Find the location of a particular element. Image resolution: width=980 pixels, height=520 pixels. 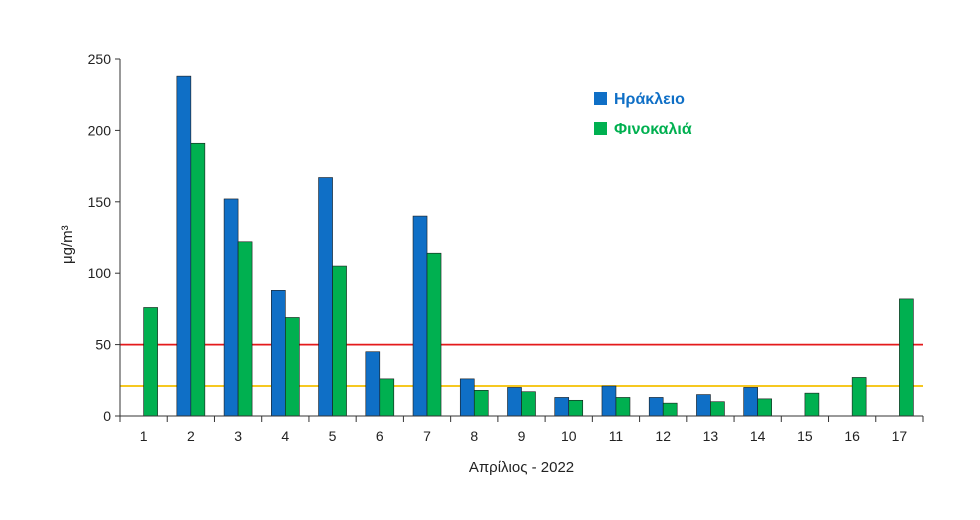

x-tick-label: 17 is located at coordinates (900, 436).